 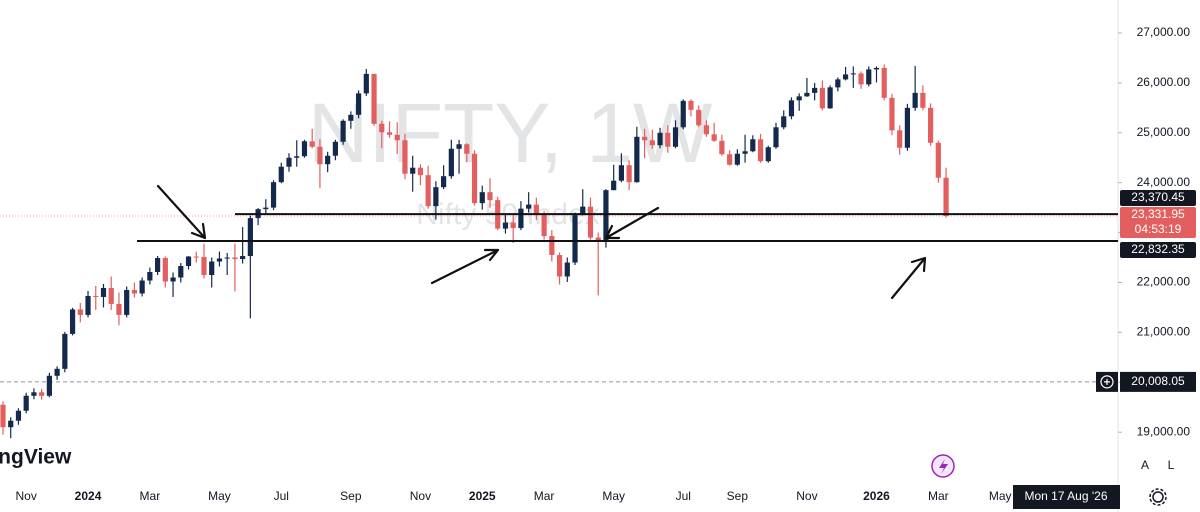 What do you see at coordinates (541, 242) in the screenshot?
I see `annotations` at bounding box center [541, 242].